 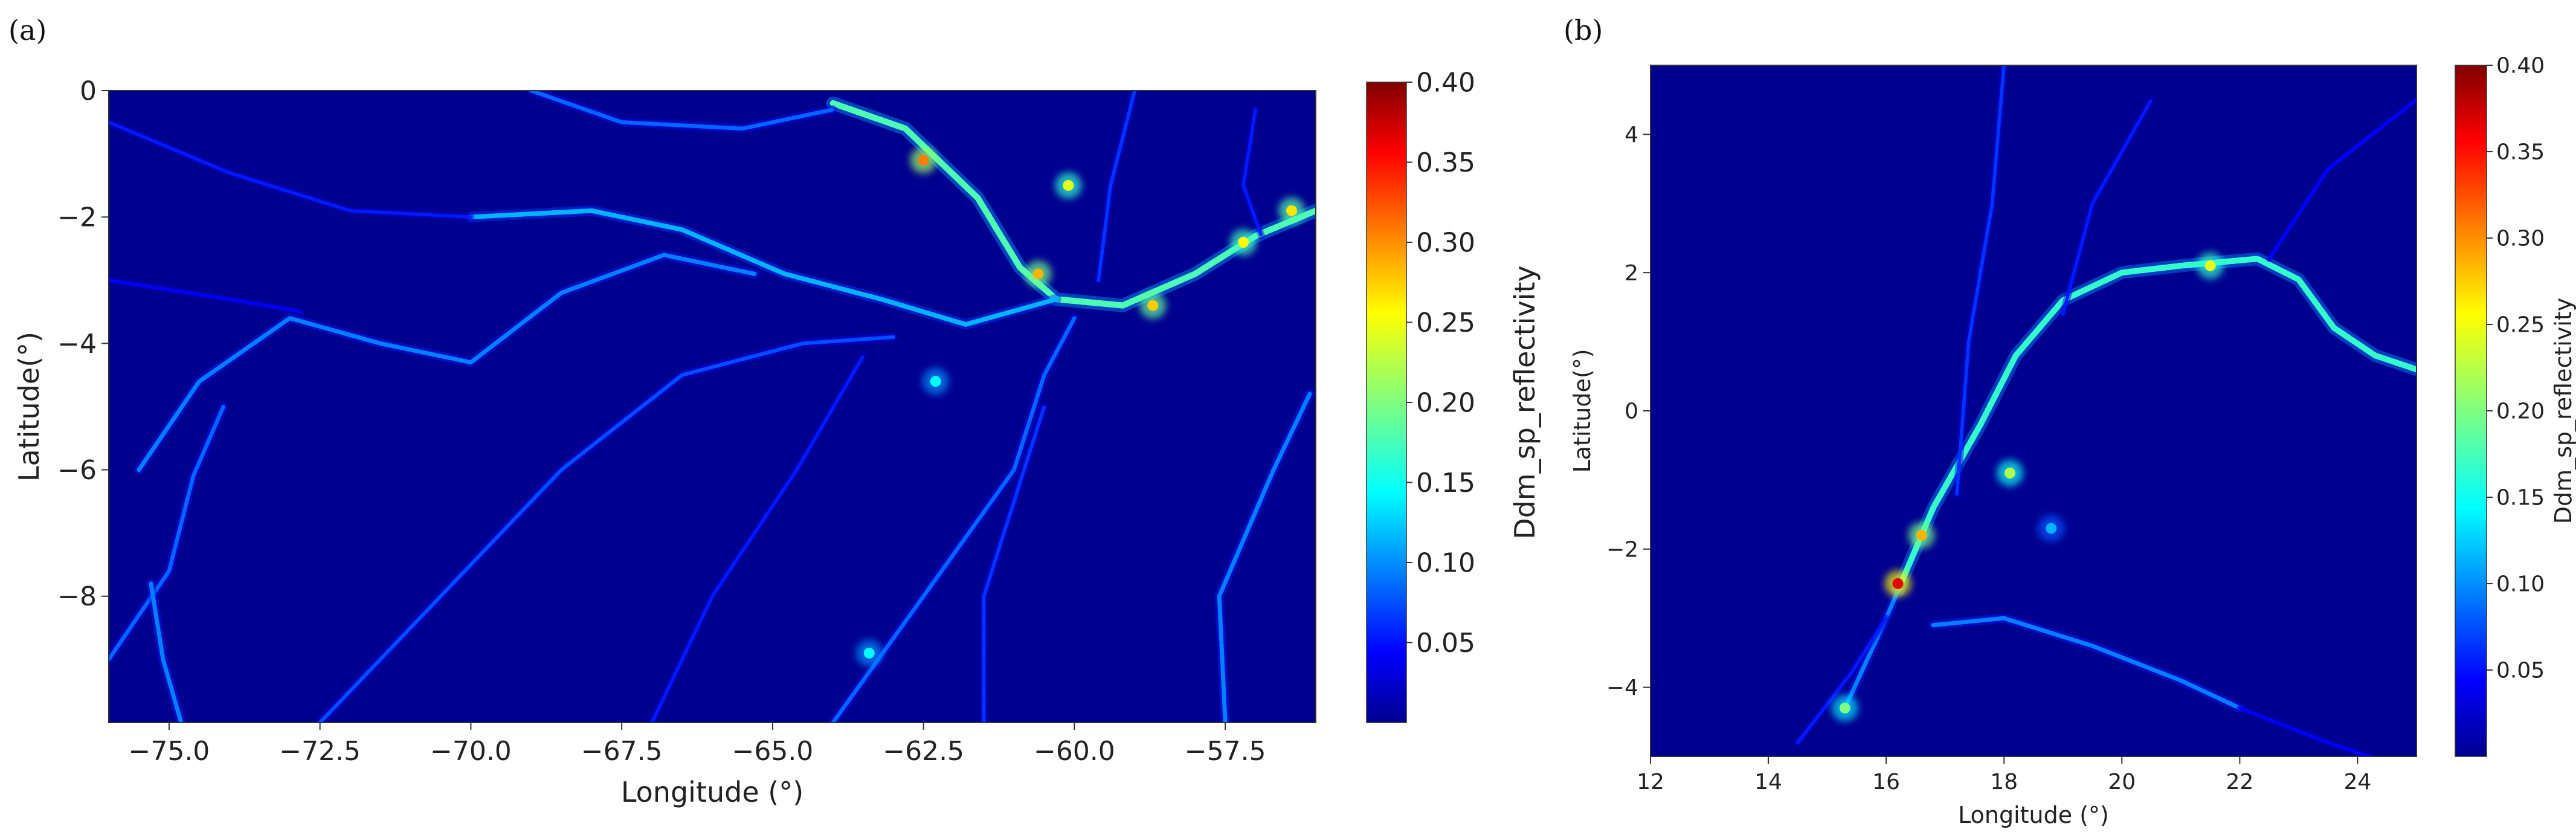 What do you see at coordinates (1622, 549) in the screenshot?
I see `panel-b-y-tick-label: −2` at bounding box center [1622, 549].